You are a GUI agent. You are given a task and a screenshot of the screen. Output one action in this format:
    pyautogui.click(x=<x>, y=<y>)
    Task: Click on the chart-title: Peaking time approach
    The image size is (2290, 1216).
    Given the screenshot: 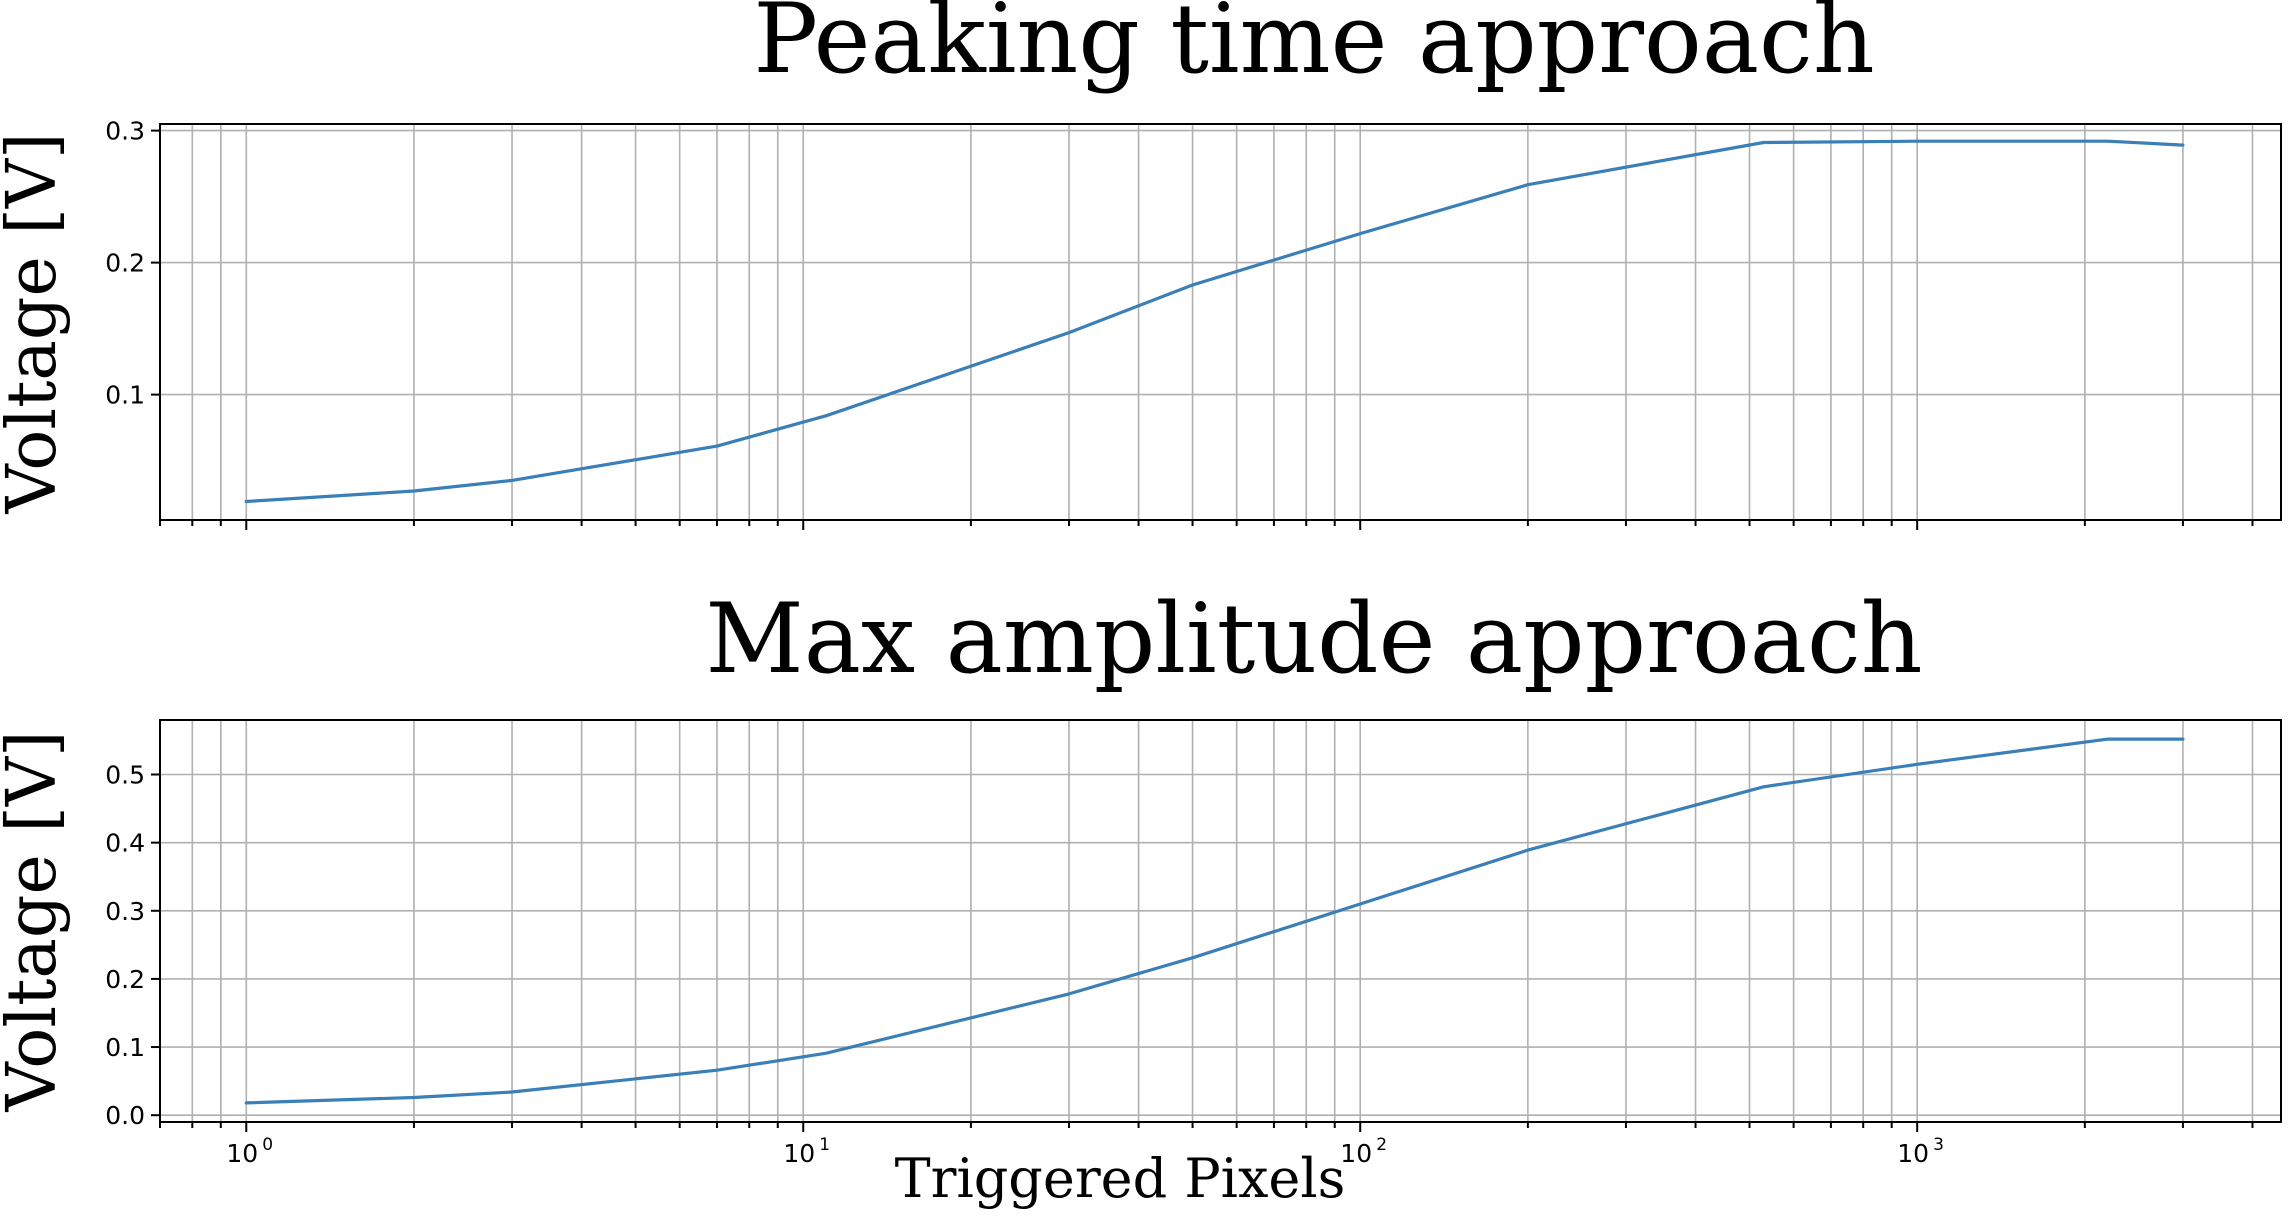 What is the action you would take?
    pyautogui.click(x=1313, y=47)
    